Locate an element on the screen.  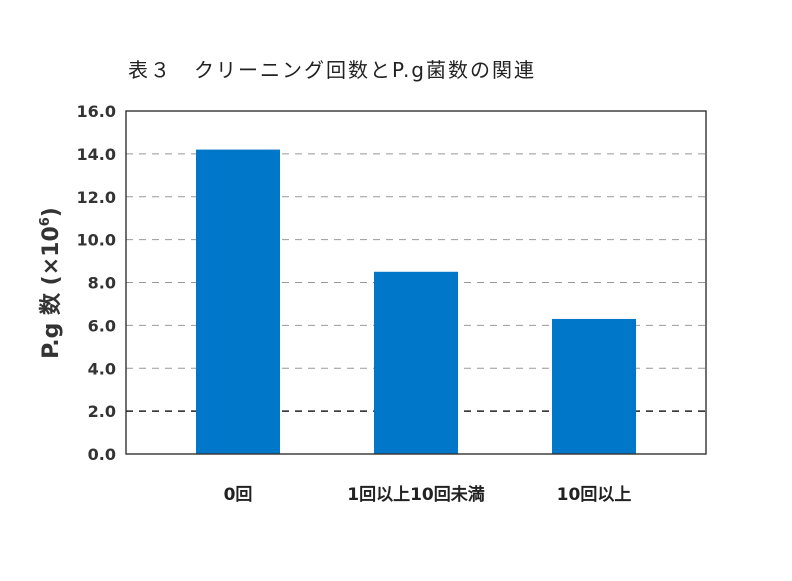
y-axis-label-exponent: 6 is located at coordinates (45, 221).